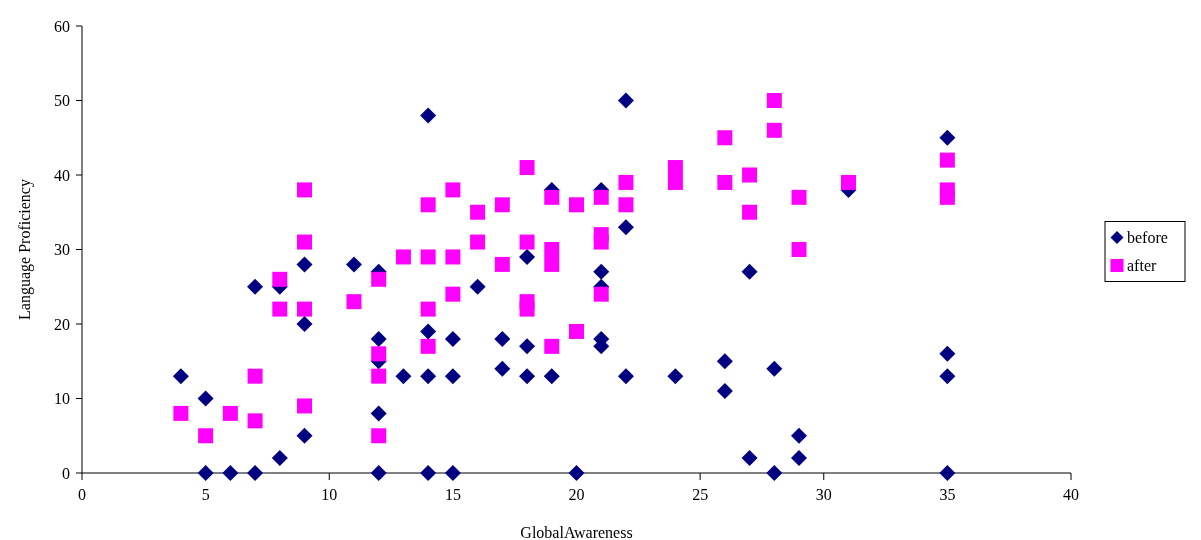 This screenshot has width=1201, height=540. I want to click on y-tick-label: 0, so click(66, 473).